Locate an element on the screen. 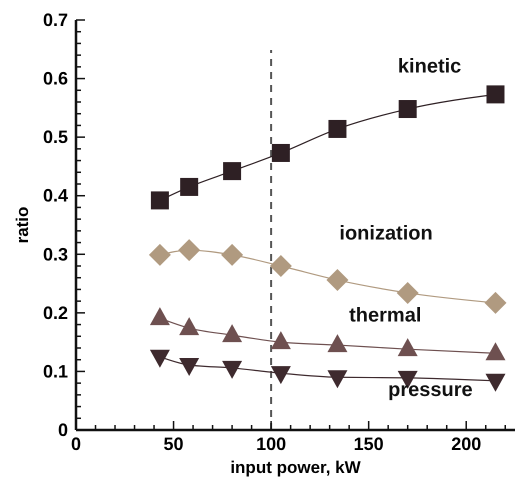 The width and height of the screenshot is (521, 481). y-tick-label: 0.4 is located at coordinates (55, 196).